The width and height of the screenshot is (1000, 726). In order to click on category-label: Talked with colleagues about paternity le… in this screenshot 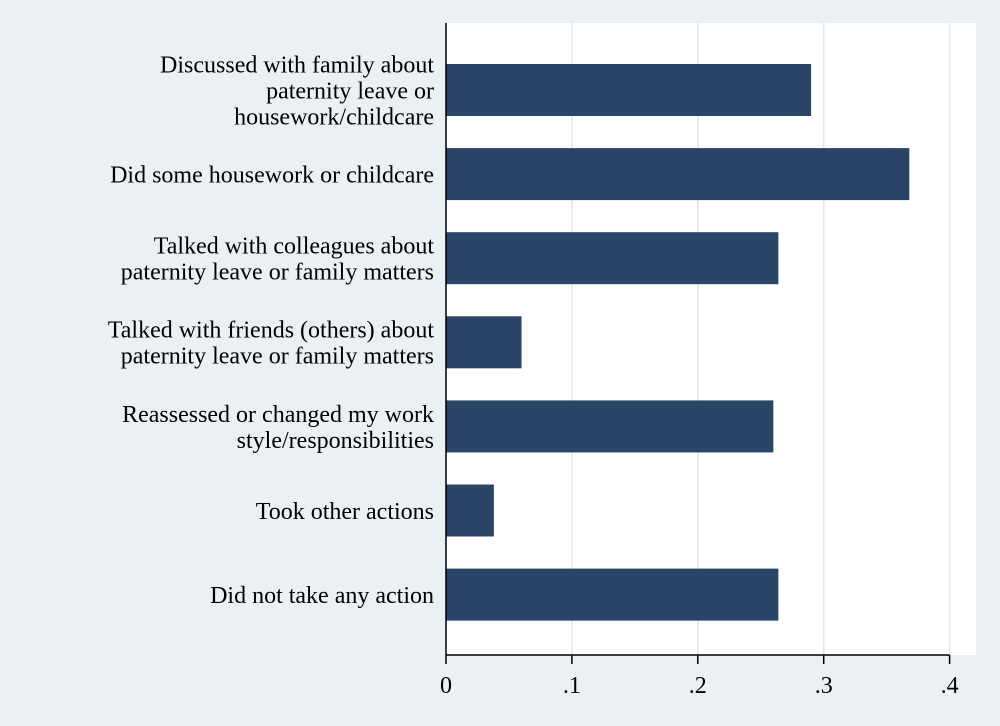, I will do `click(278, 260)`.